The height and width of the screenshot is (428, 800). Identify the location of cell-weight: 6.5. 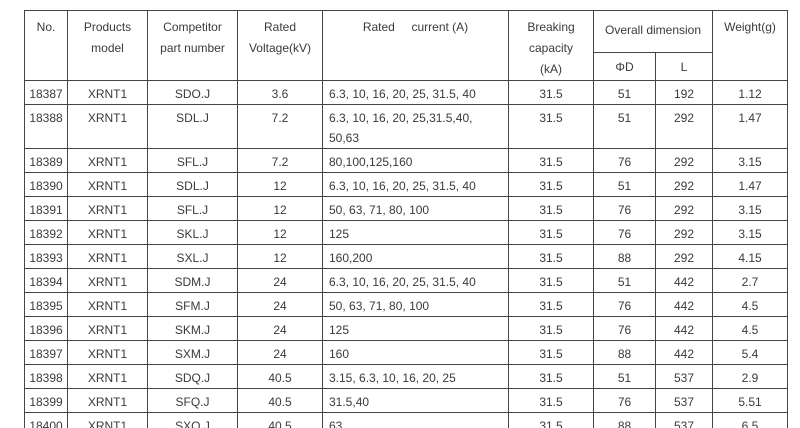
(750, 420).